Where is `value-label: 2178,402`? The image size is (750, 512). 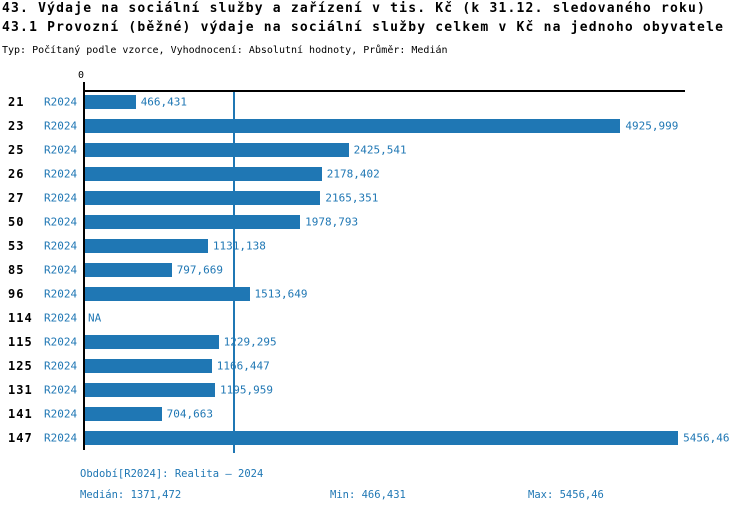 value-label: 2178,402 is located at coordinates (353, 174).